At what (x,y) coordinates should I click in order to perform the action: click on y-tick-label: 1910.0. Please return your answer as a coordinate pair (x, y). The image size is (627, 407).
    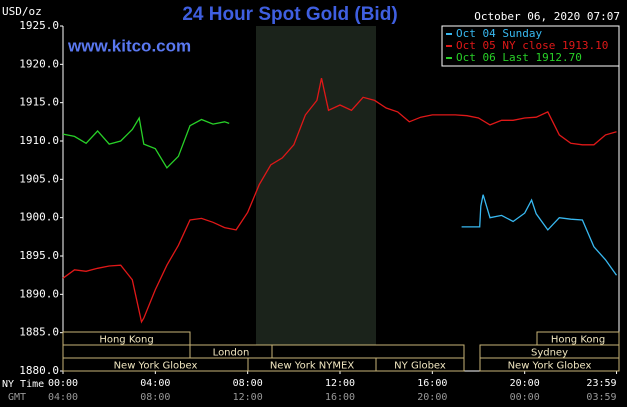
    Looking at the image, I should click on (39, 140).